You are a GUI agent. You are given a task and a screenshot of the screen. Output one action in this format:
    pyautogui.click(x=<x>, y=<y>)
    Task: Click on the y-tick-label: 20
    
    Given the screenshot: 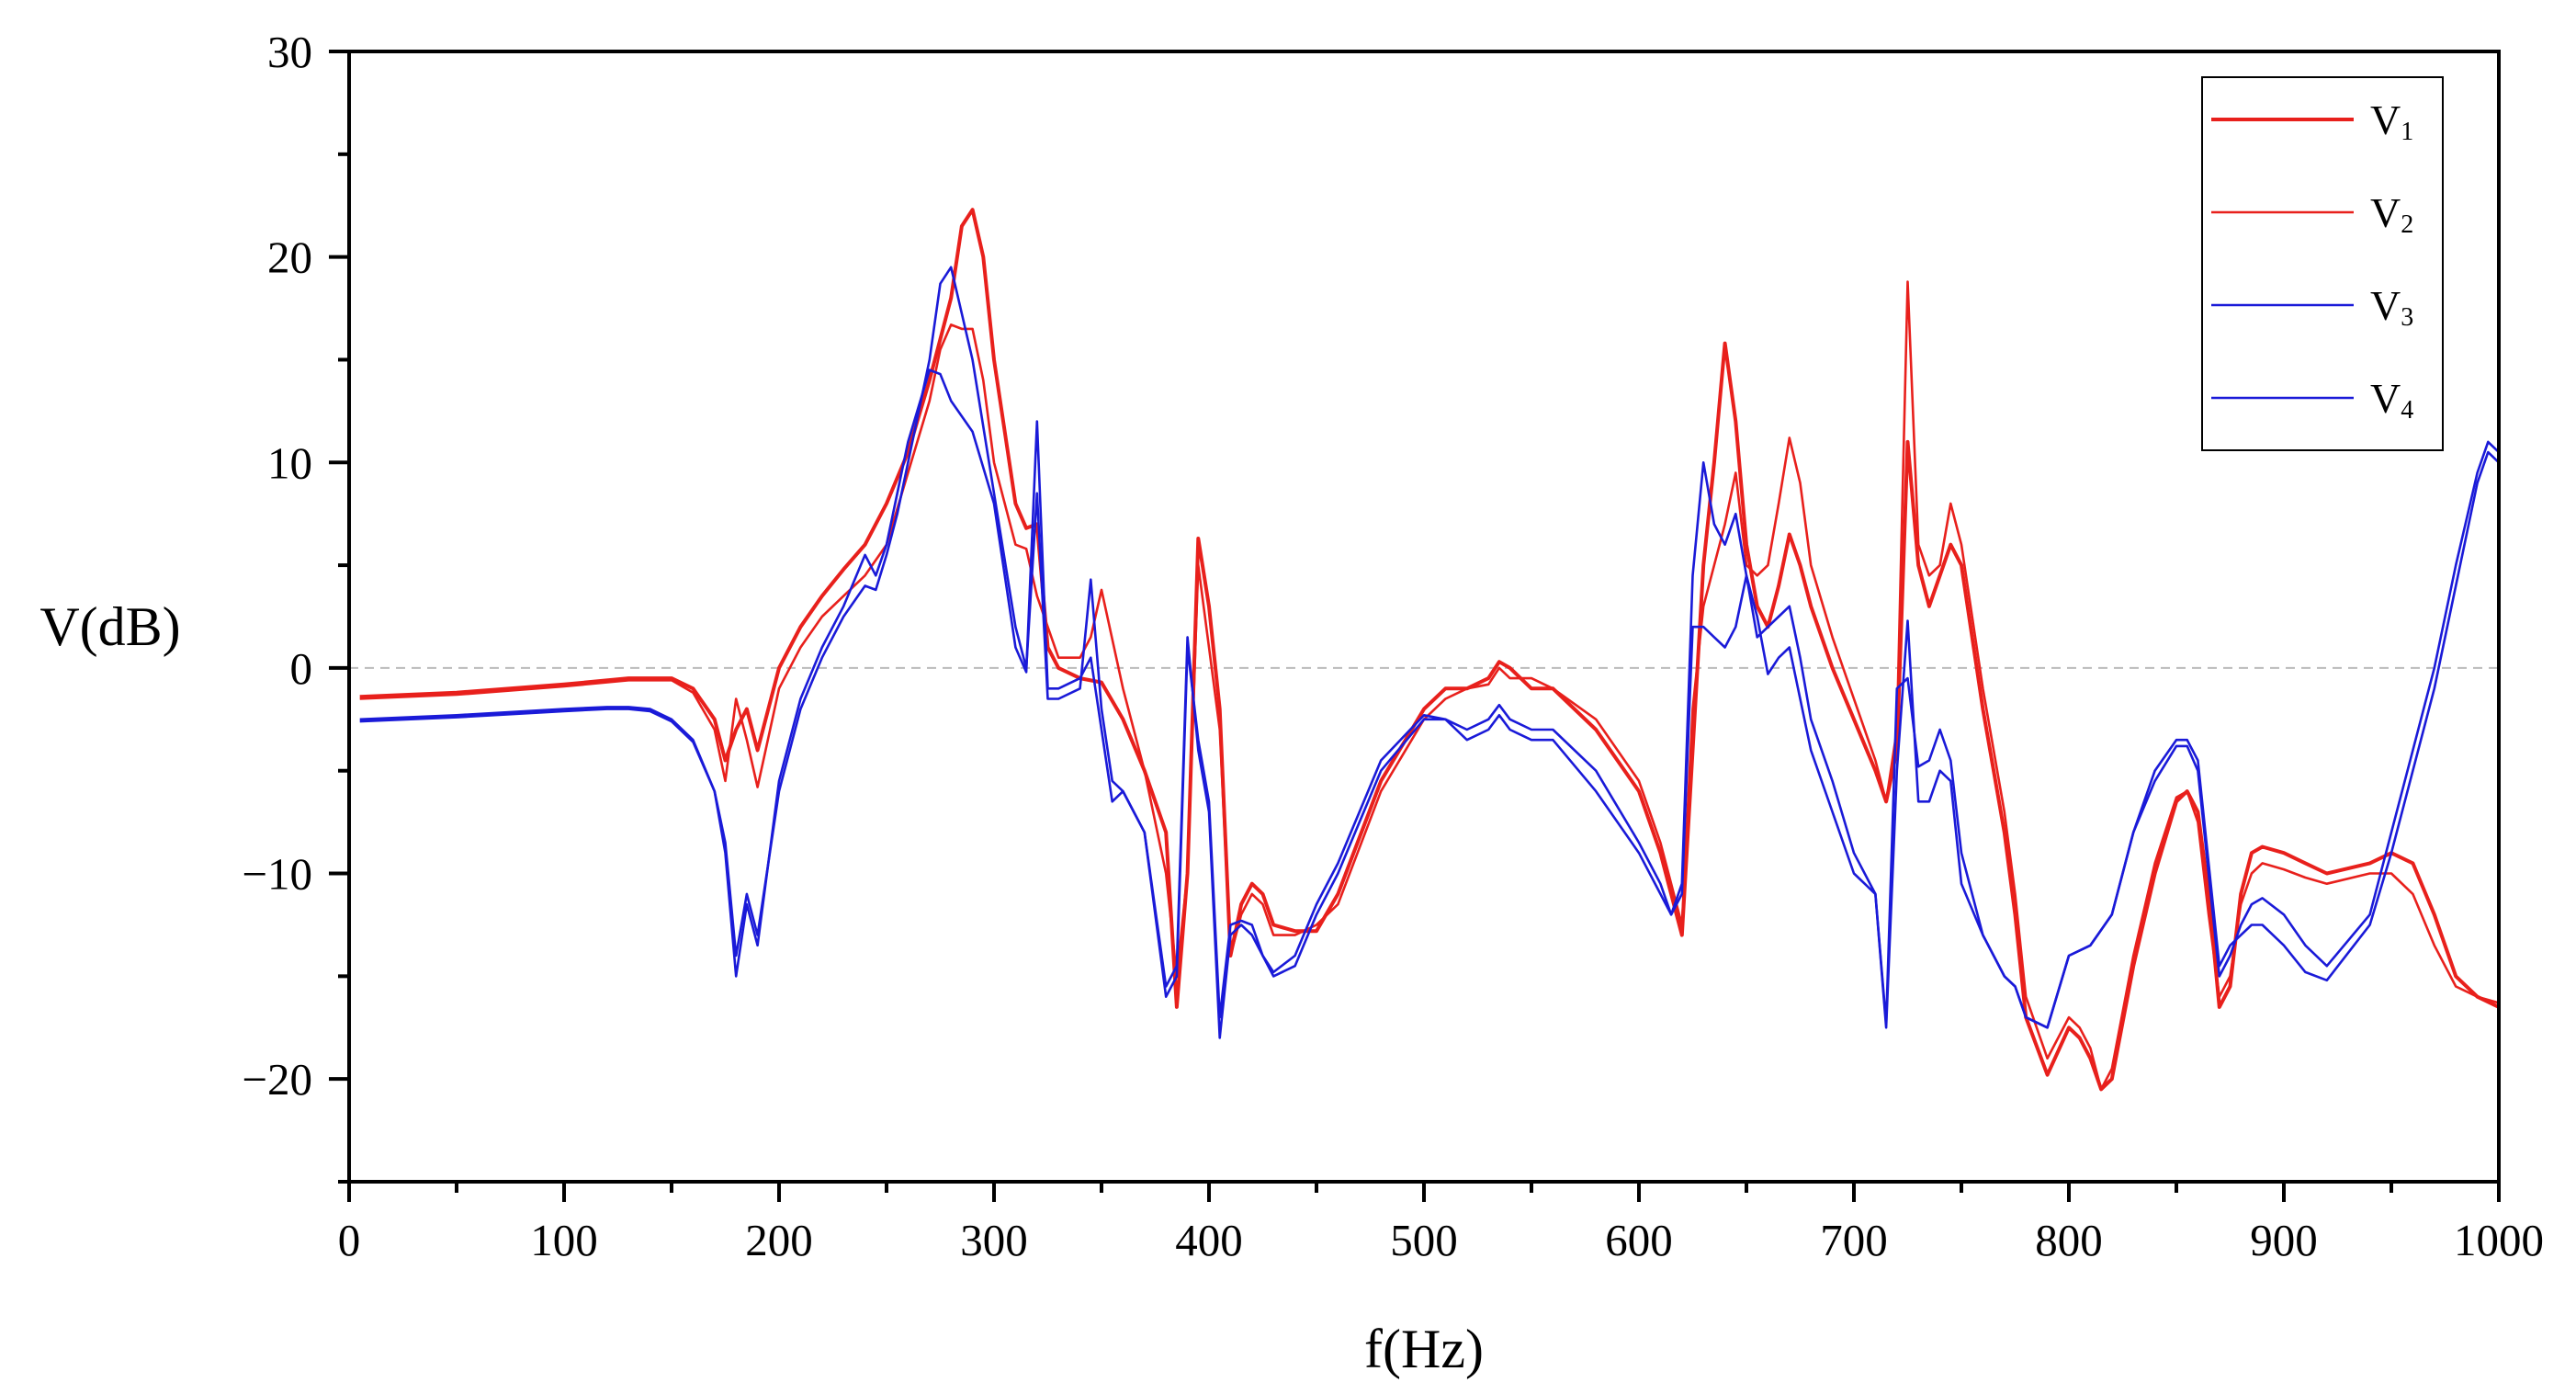 What is the action you would take?
    pyautogui.click(x=289, y=257)
    